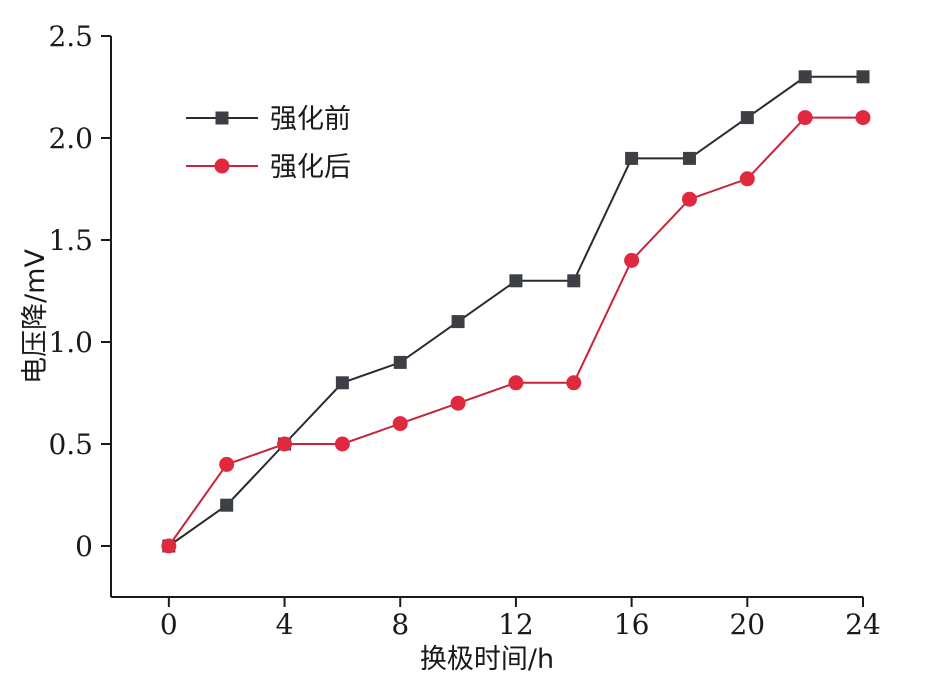 The height and width of the screenshot is (683, 940). I want to click on y-tick-label: 2.0, so click(70, 138).